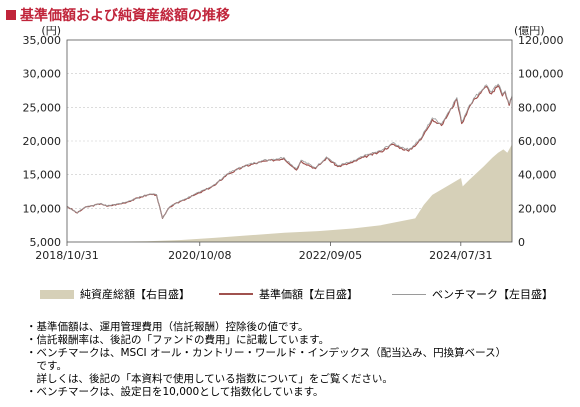 The height and width of the screenshot is (407, 580). What do you see at coordinates (460, 255) in the screenshot?
I see `x-axis-tick-label: 2024/07/31` at bounding box center [460, 255].